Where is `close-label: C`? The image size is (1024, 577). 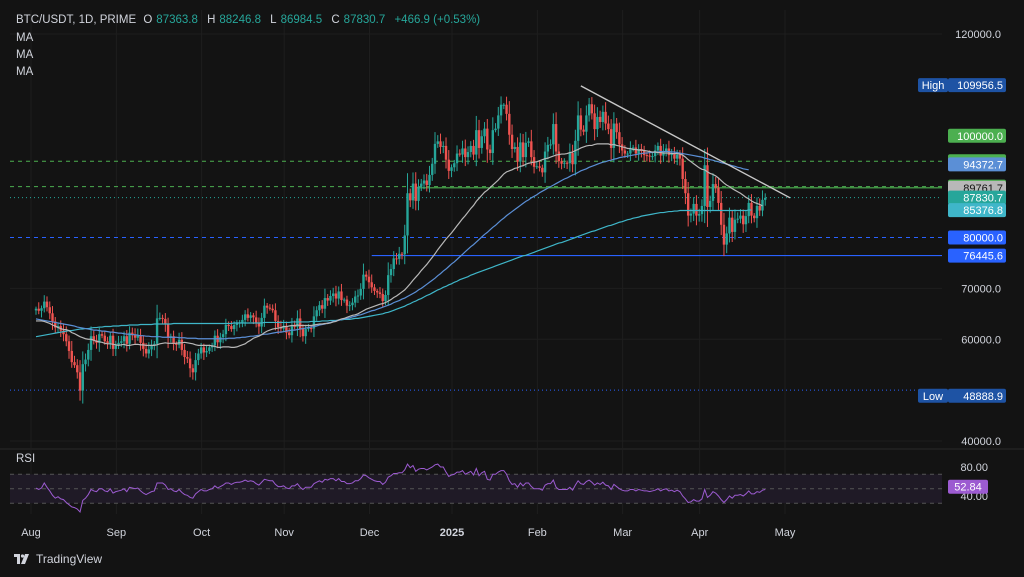 close-label: C is located at coordinates (335, 20).